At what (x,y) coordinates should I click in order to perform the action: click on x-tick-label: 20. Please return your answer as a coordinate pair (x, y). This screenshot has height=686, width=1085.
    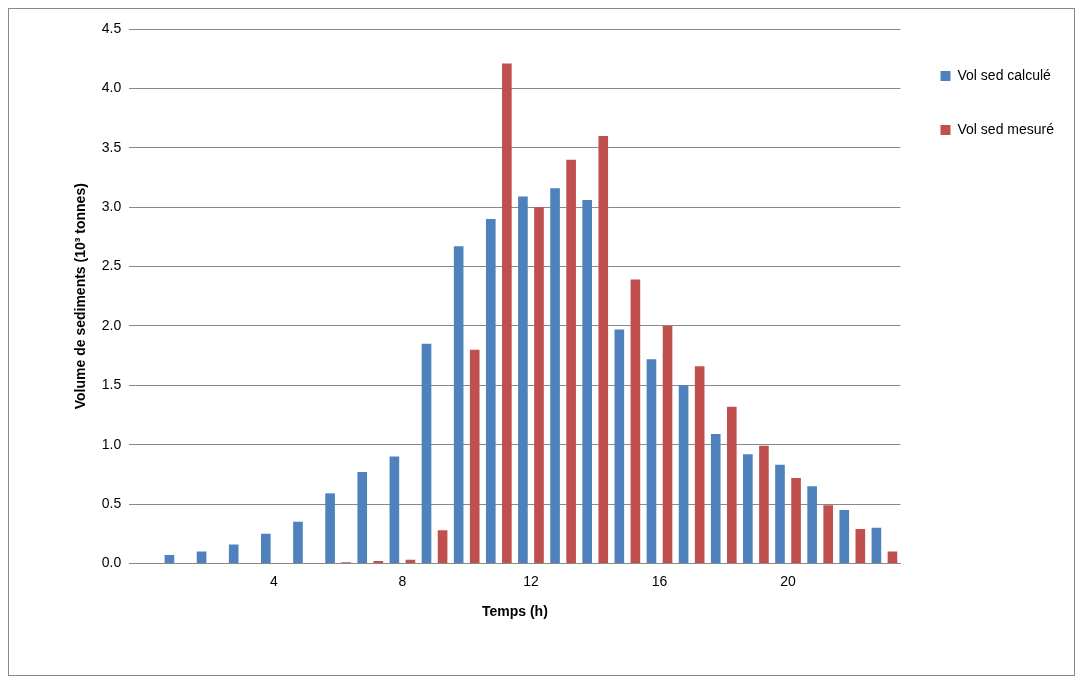
    Looking at the image, I should click on (788, 580).